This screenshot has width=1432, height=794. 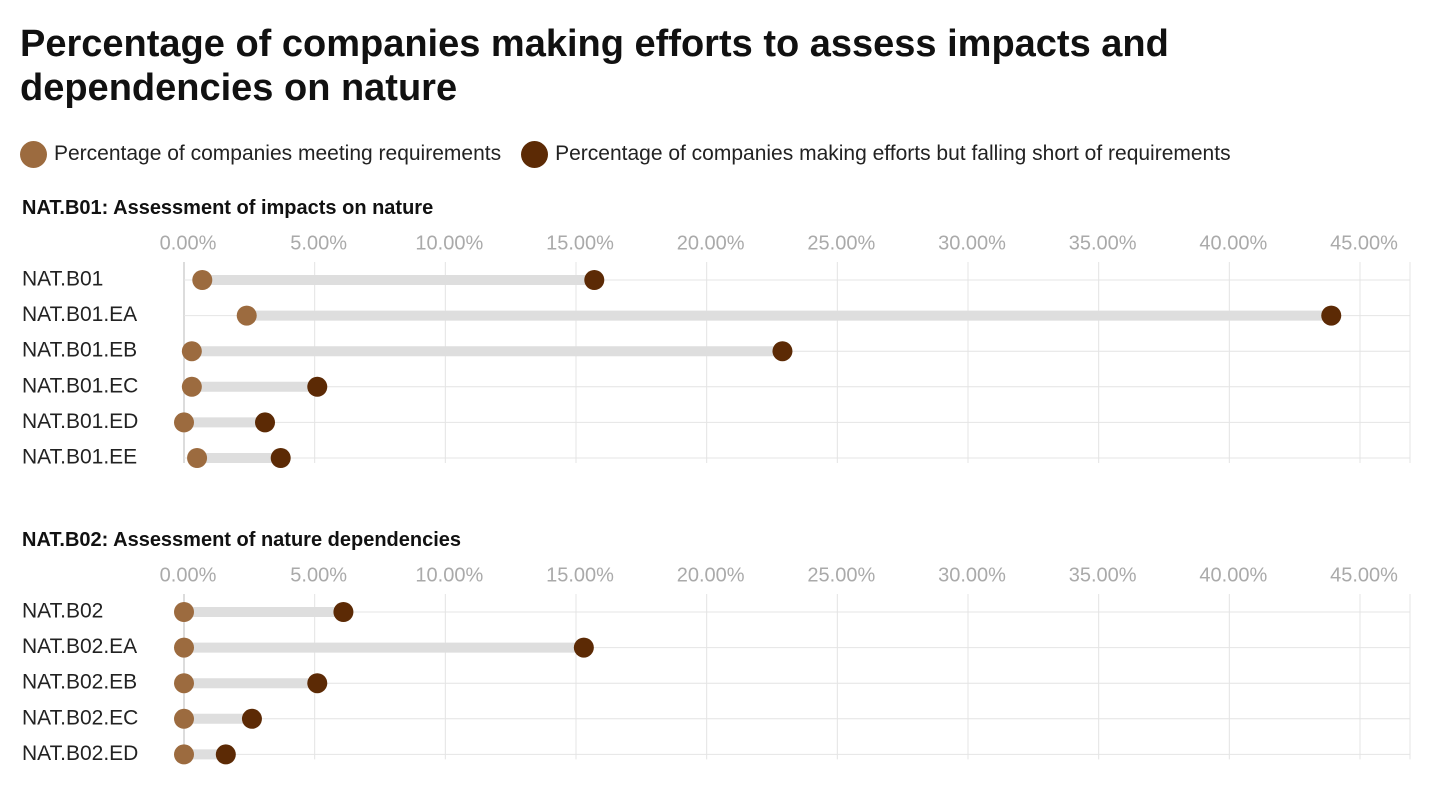 What do you see at coordinates (79, 646) in the screenshot?
I see `category-label-nat-b02-ea: NAT.B02.EA` at bounding box center [79, 646].